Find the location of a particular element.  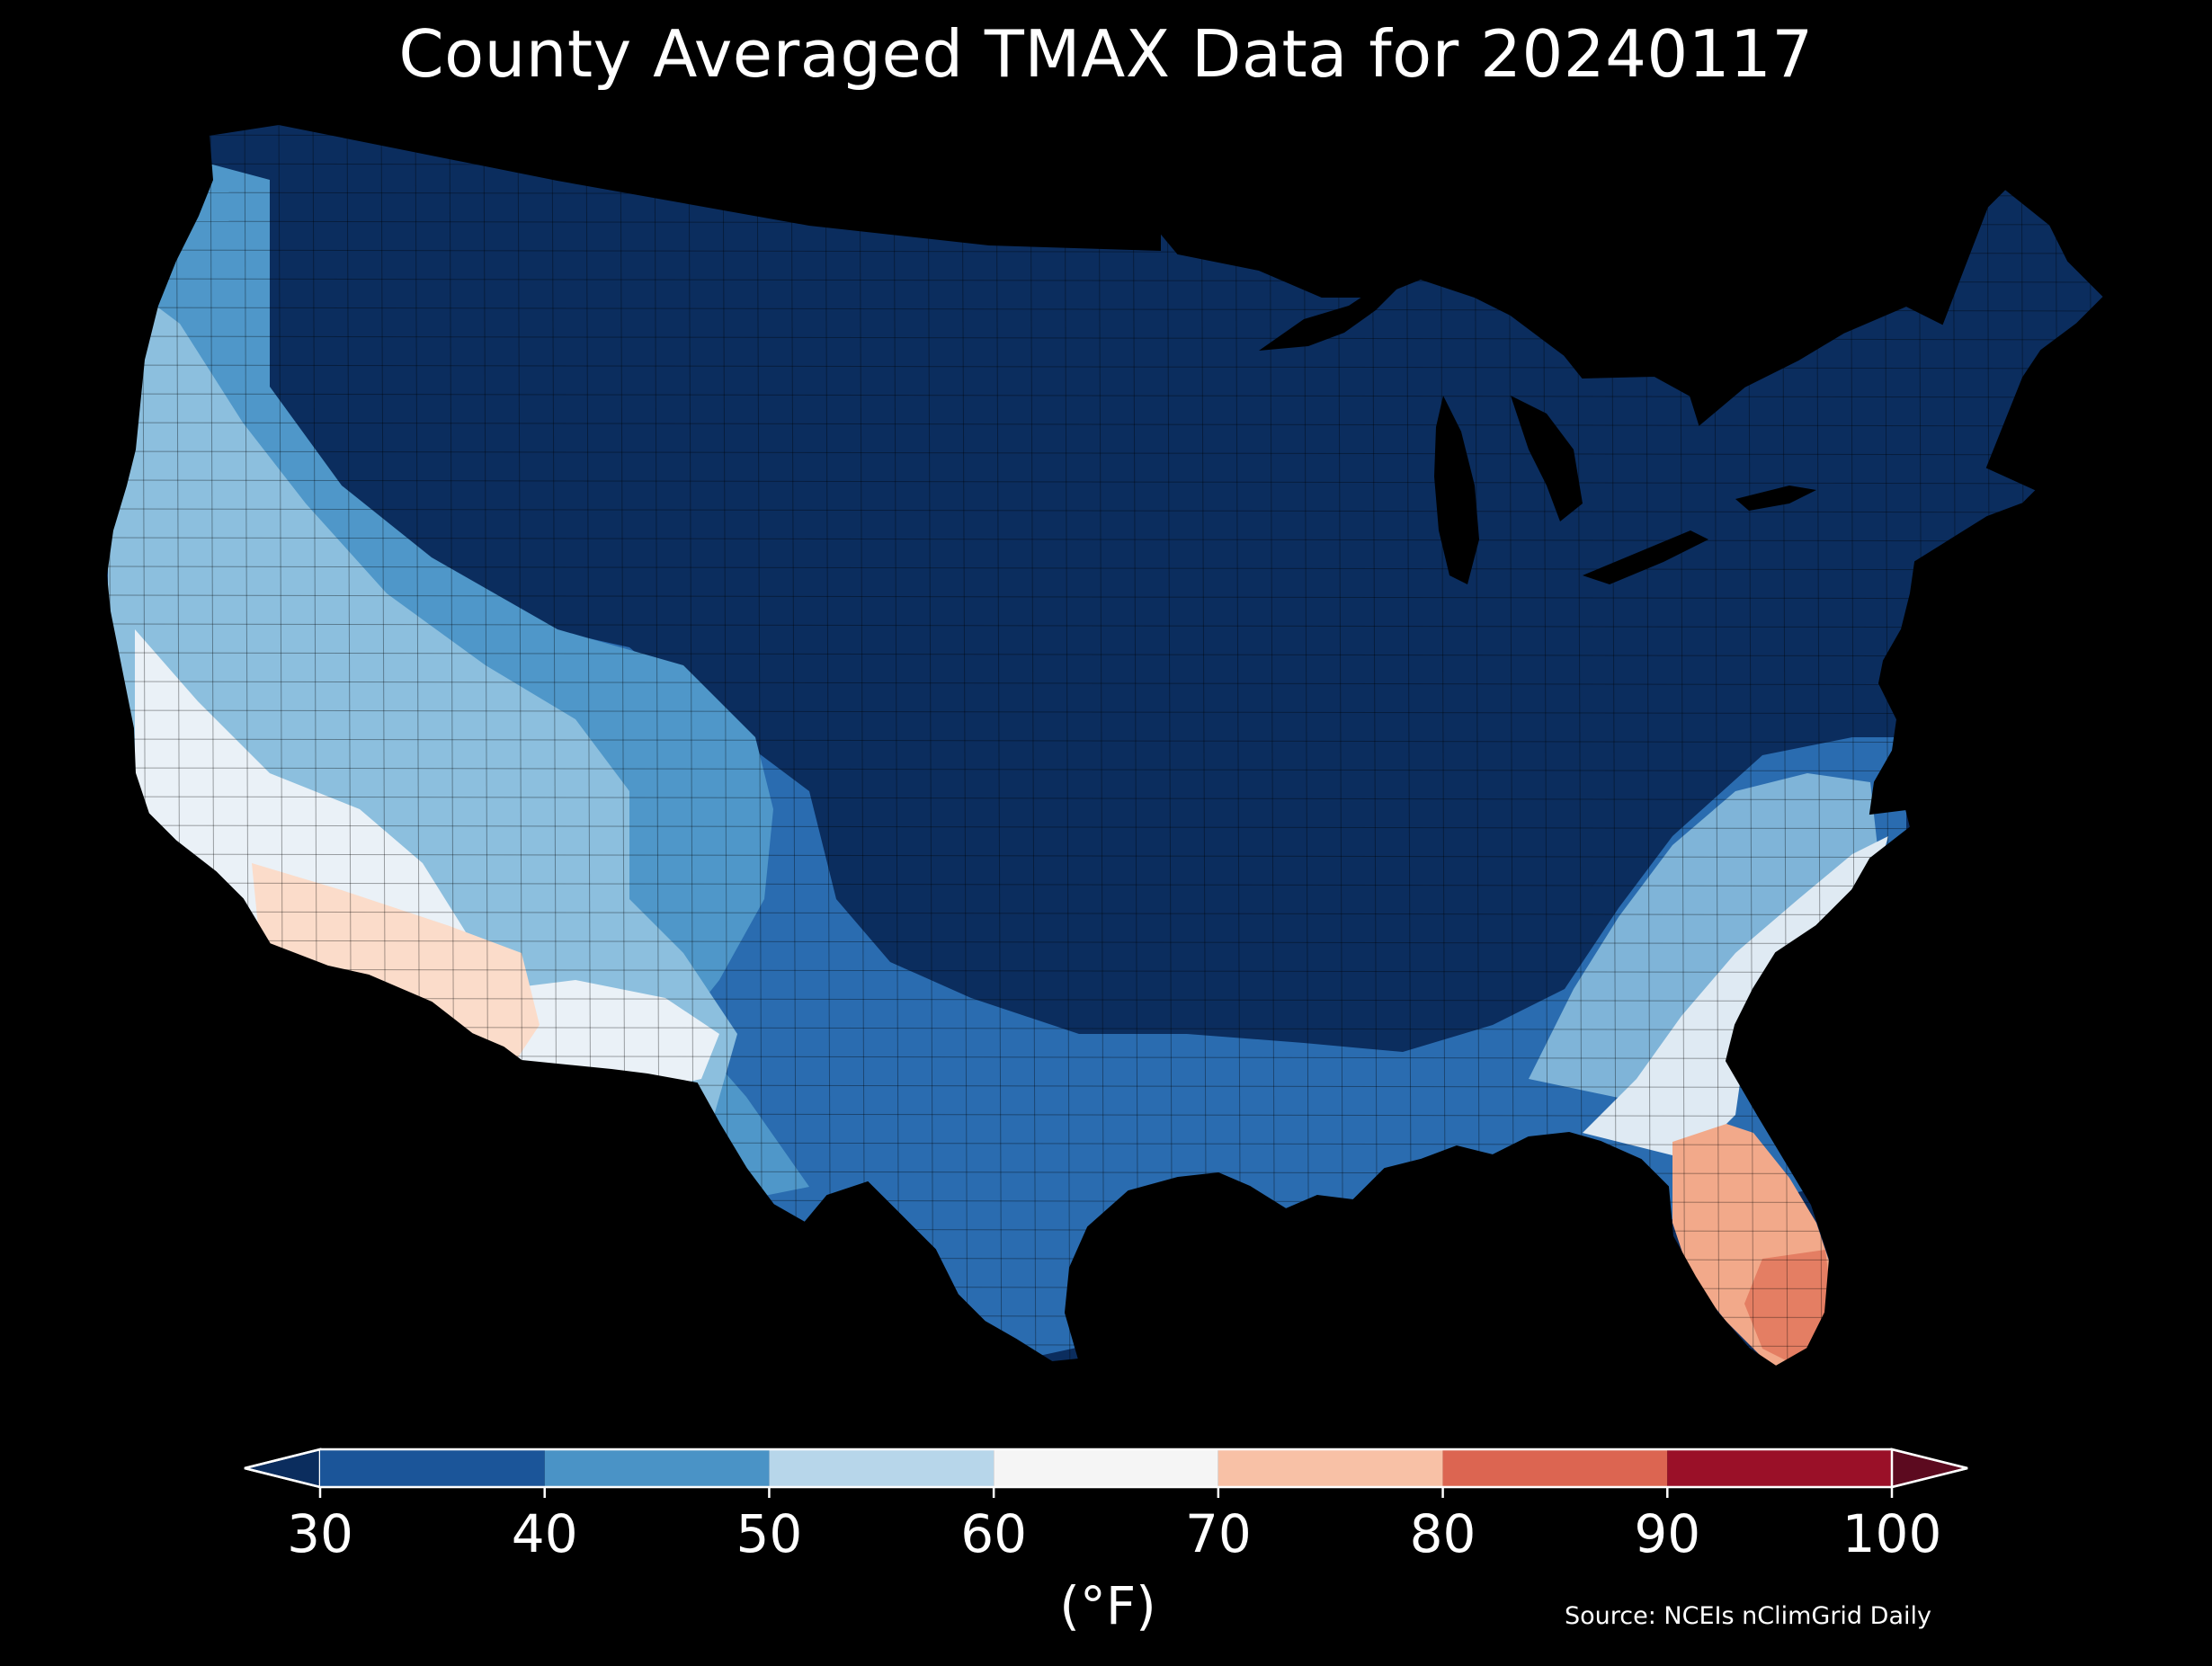

colorbar-tick-label: 50 is located at coordinates (769, 1533).